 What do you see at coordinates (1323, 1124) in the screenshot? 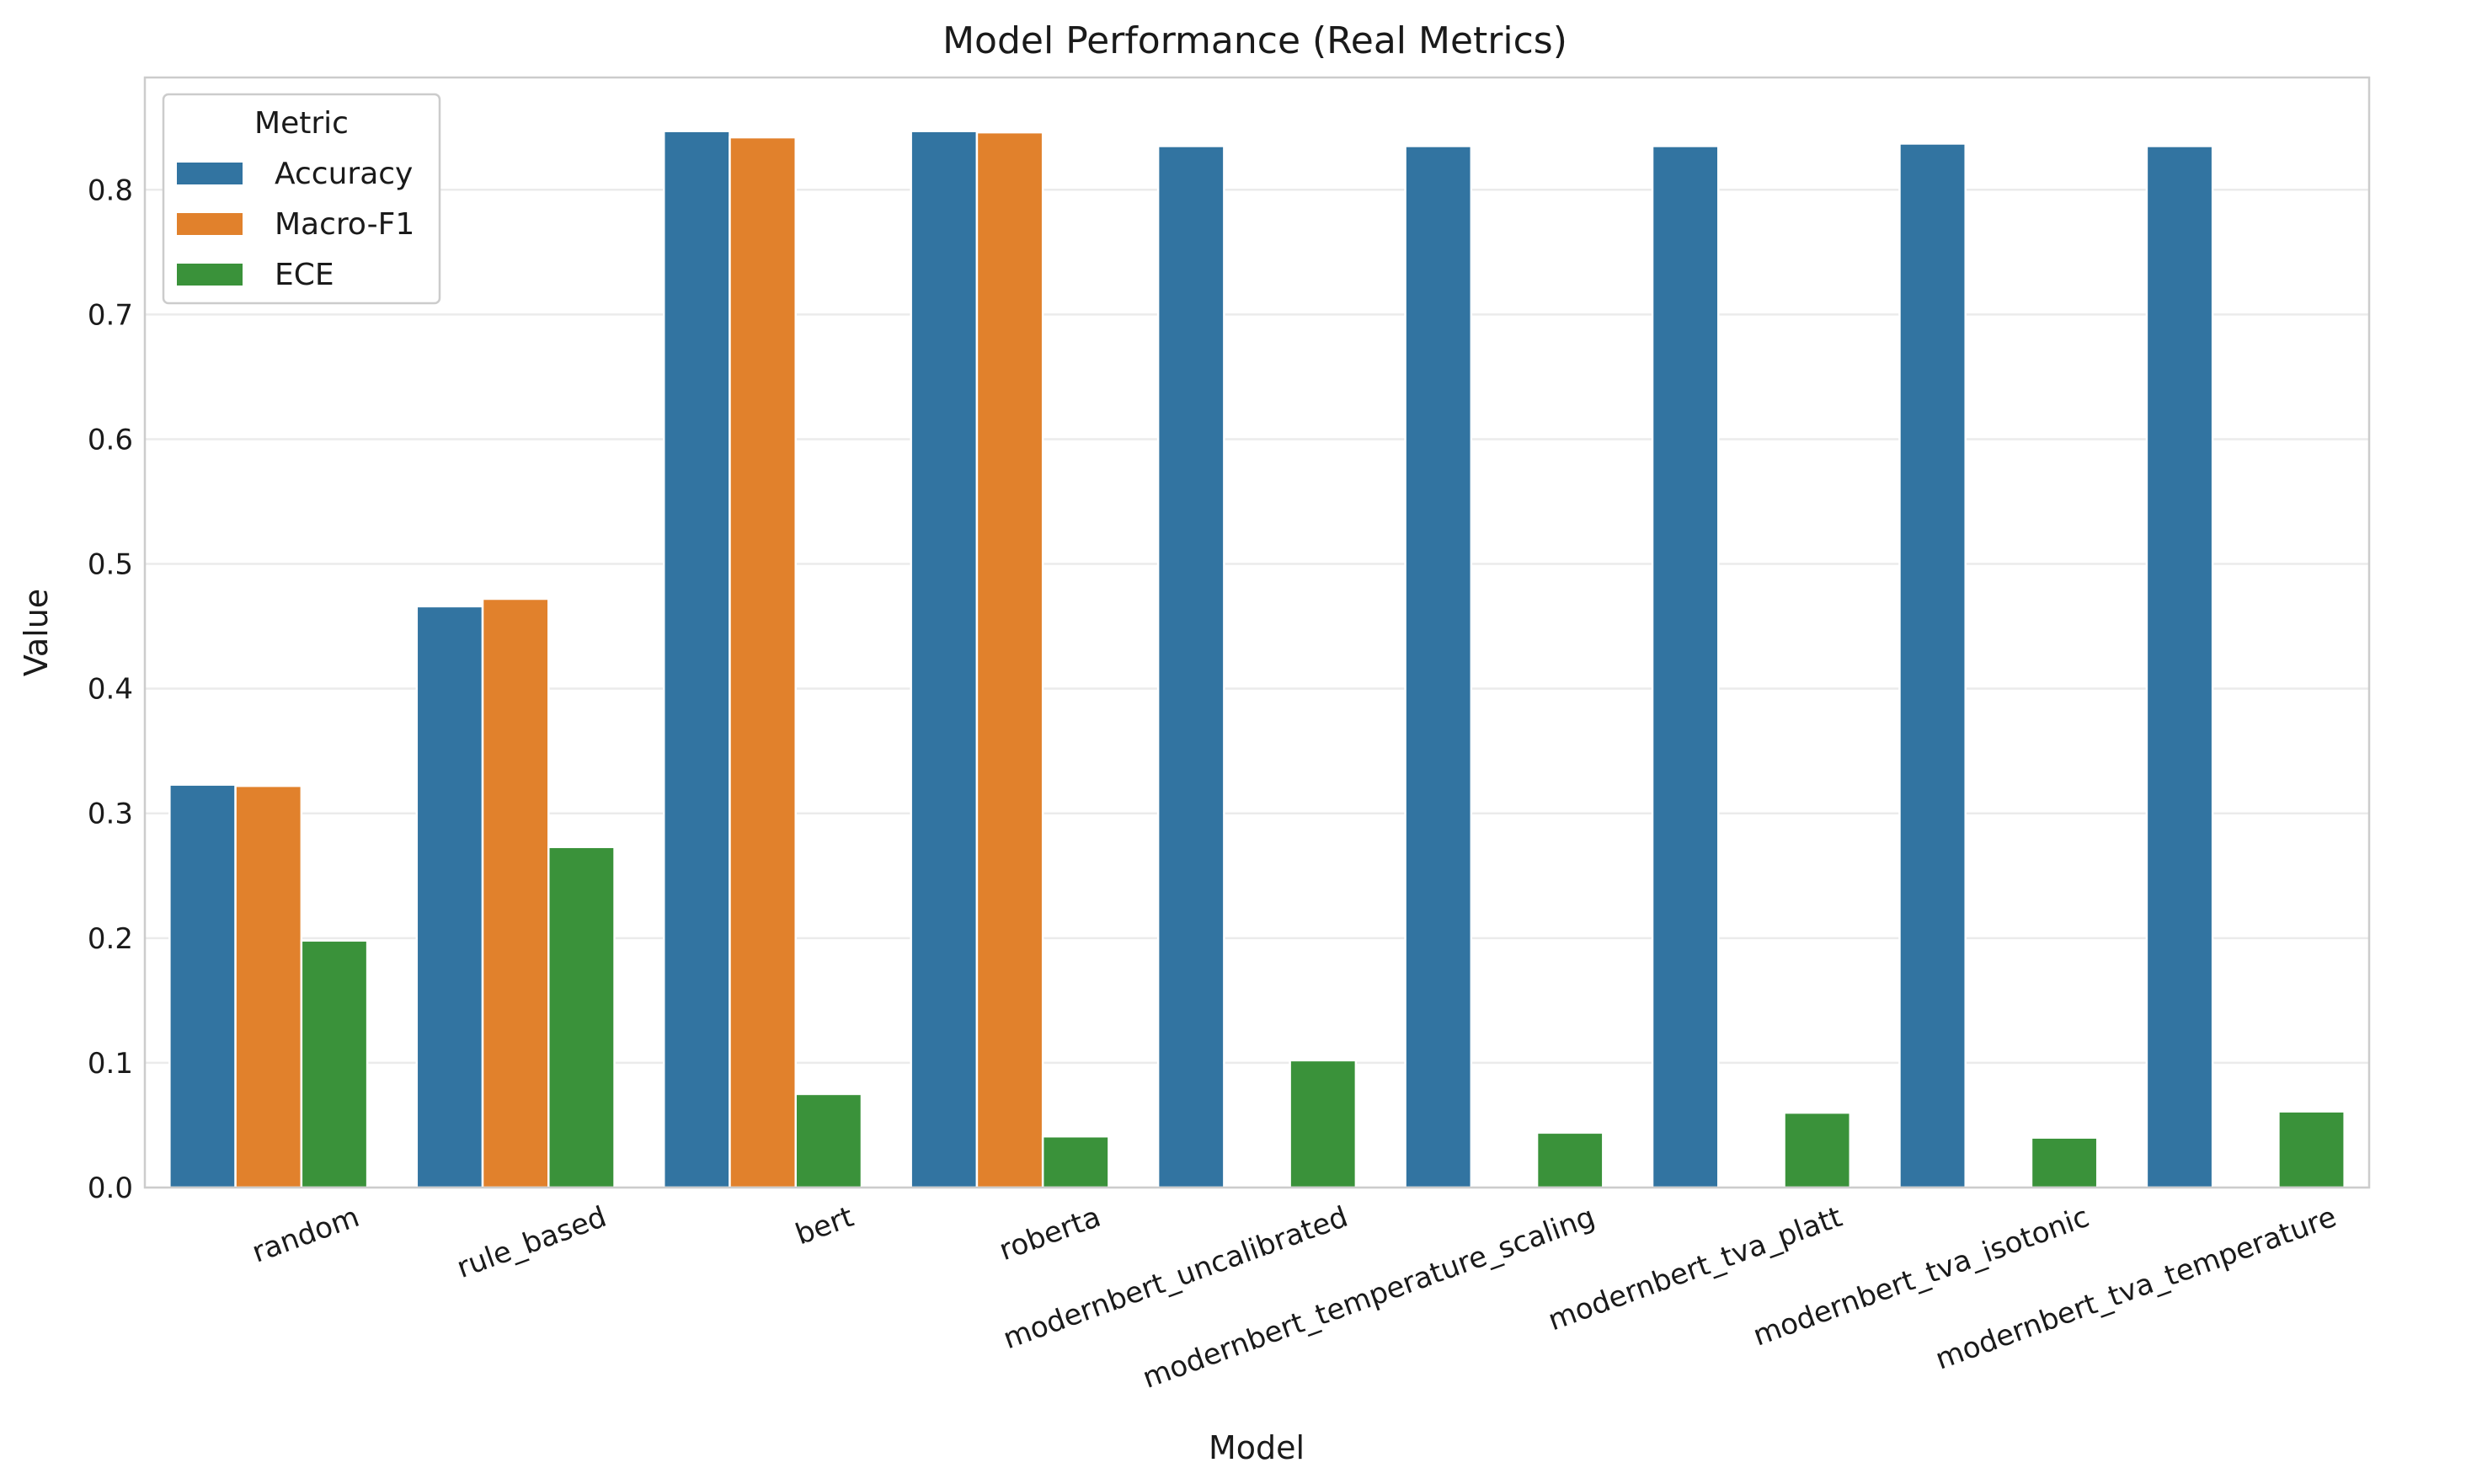
I see `bar-ece-modernbert-uncalibrated` at bounding box center [1323, 1124].